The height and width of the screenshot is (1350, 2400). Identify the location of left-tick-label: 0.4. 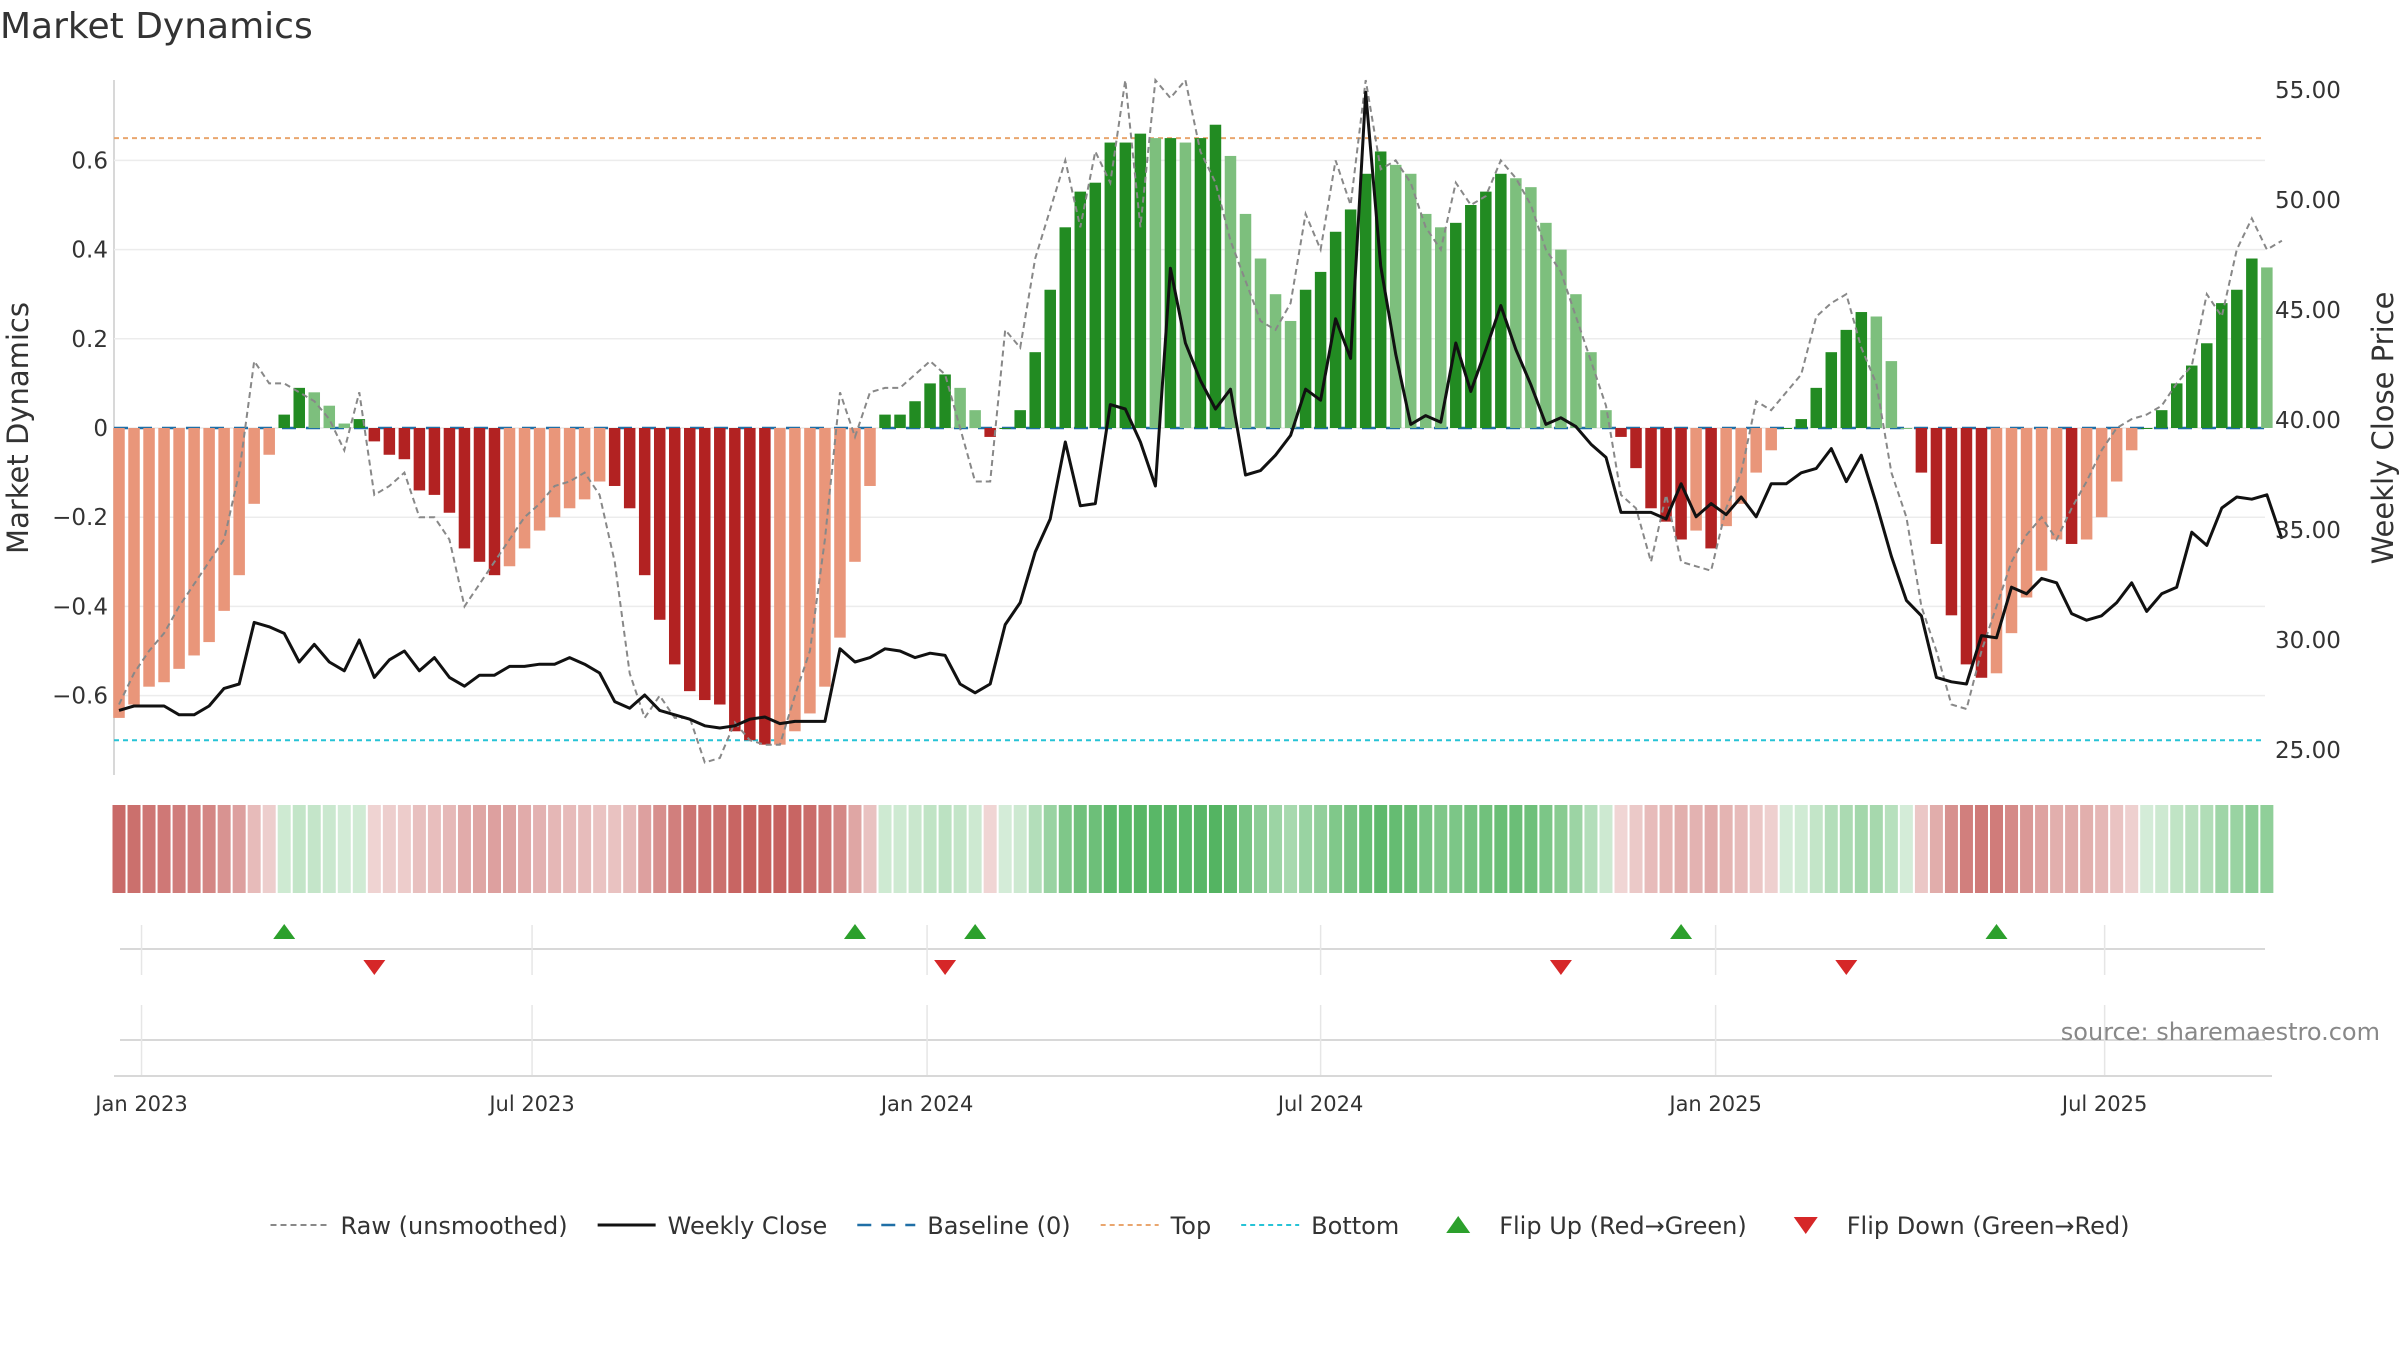
(89, 251).